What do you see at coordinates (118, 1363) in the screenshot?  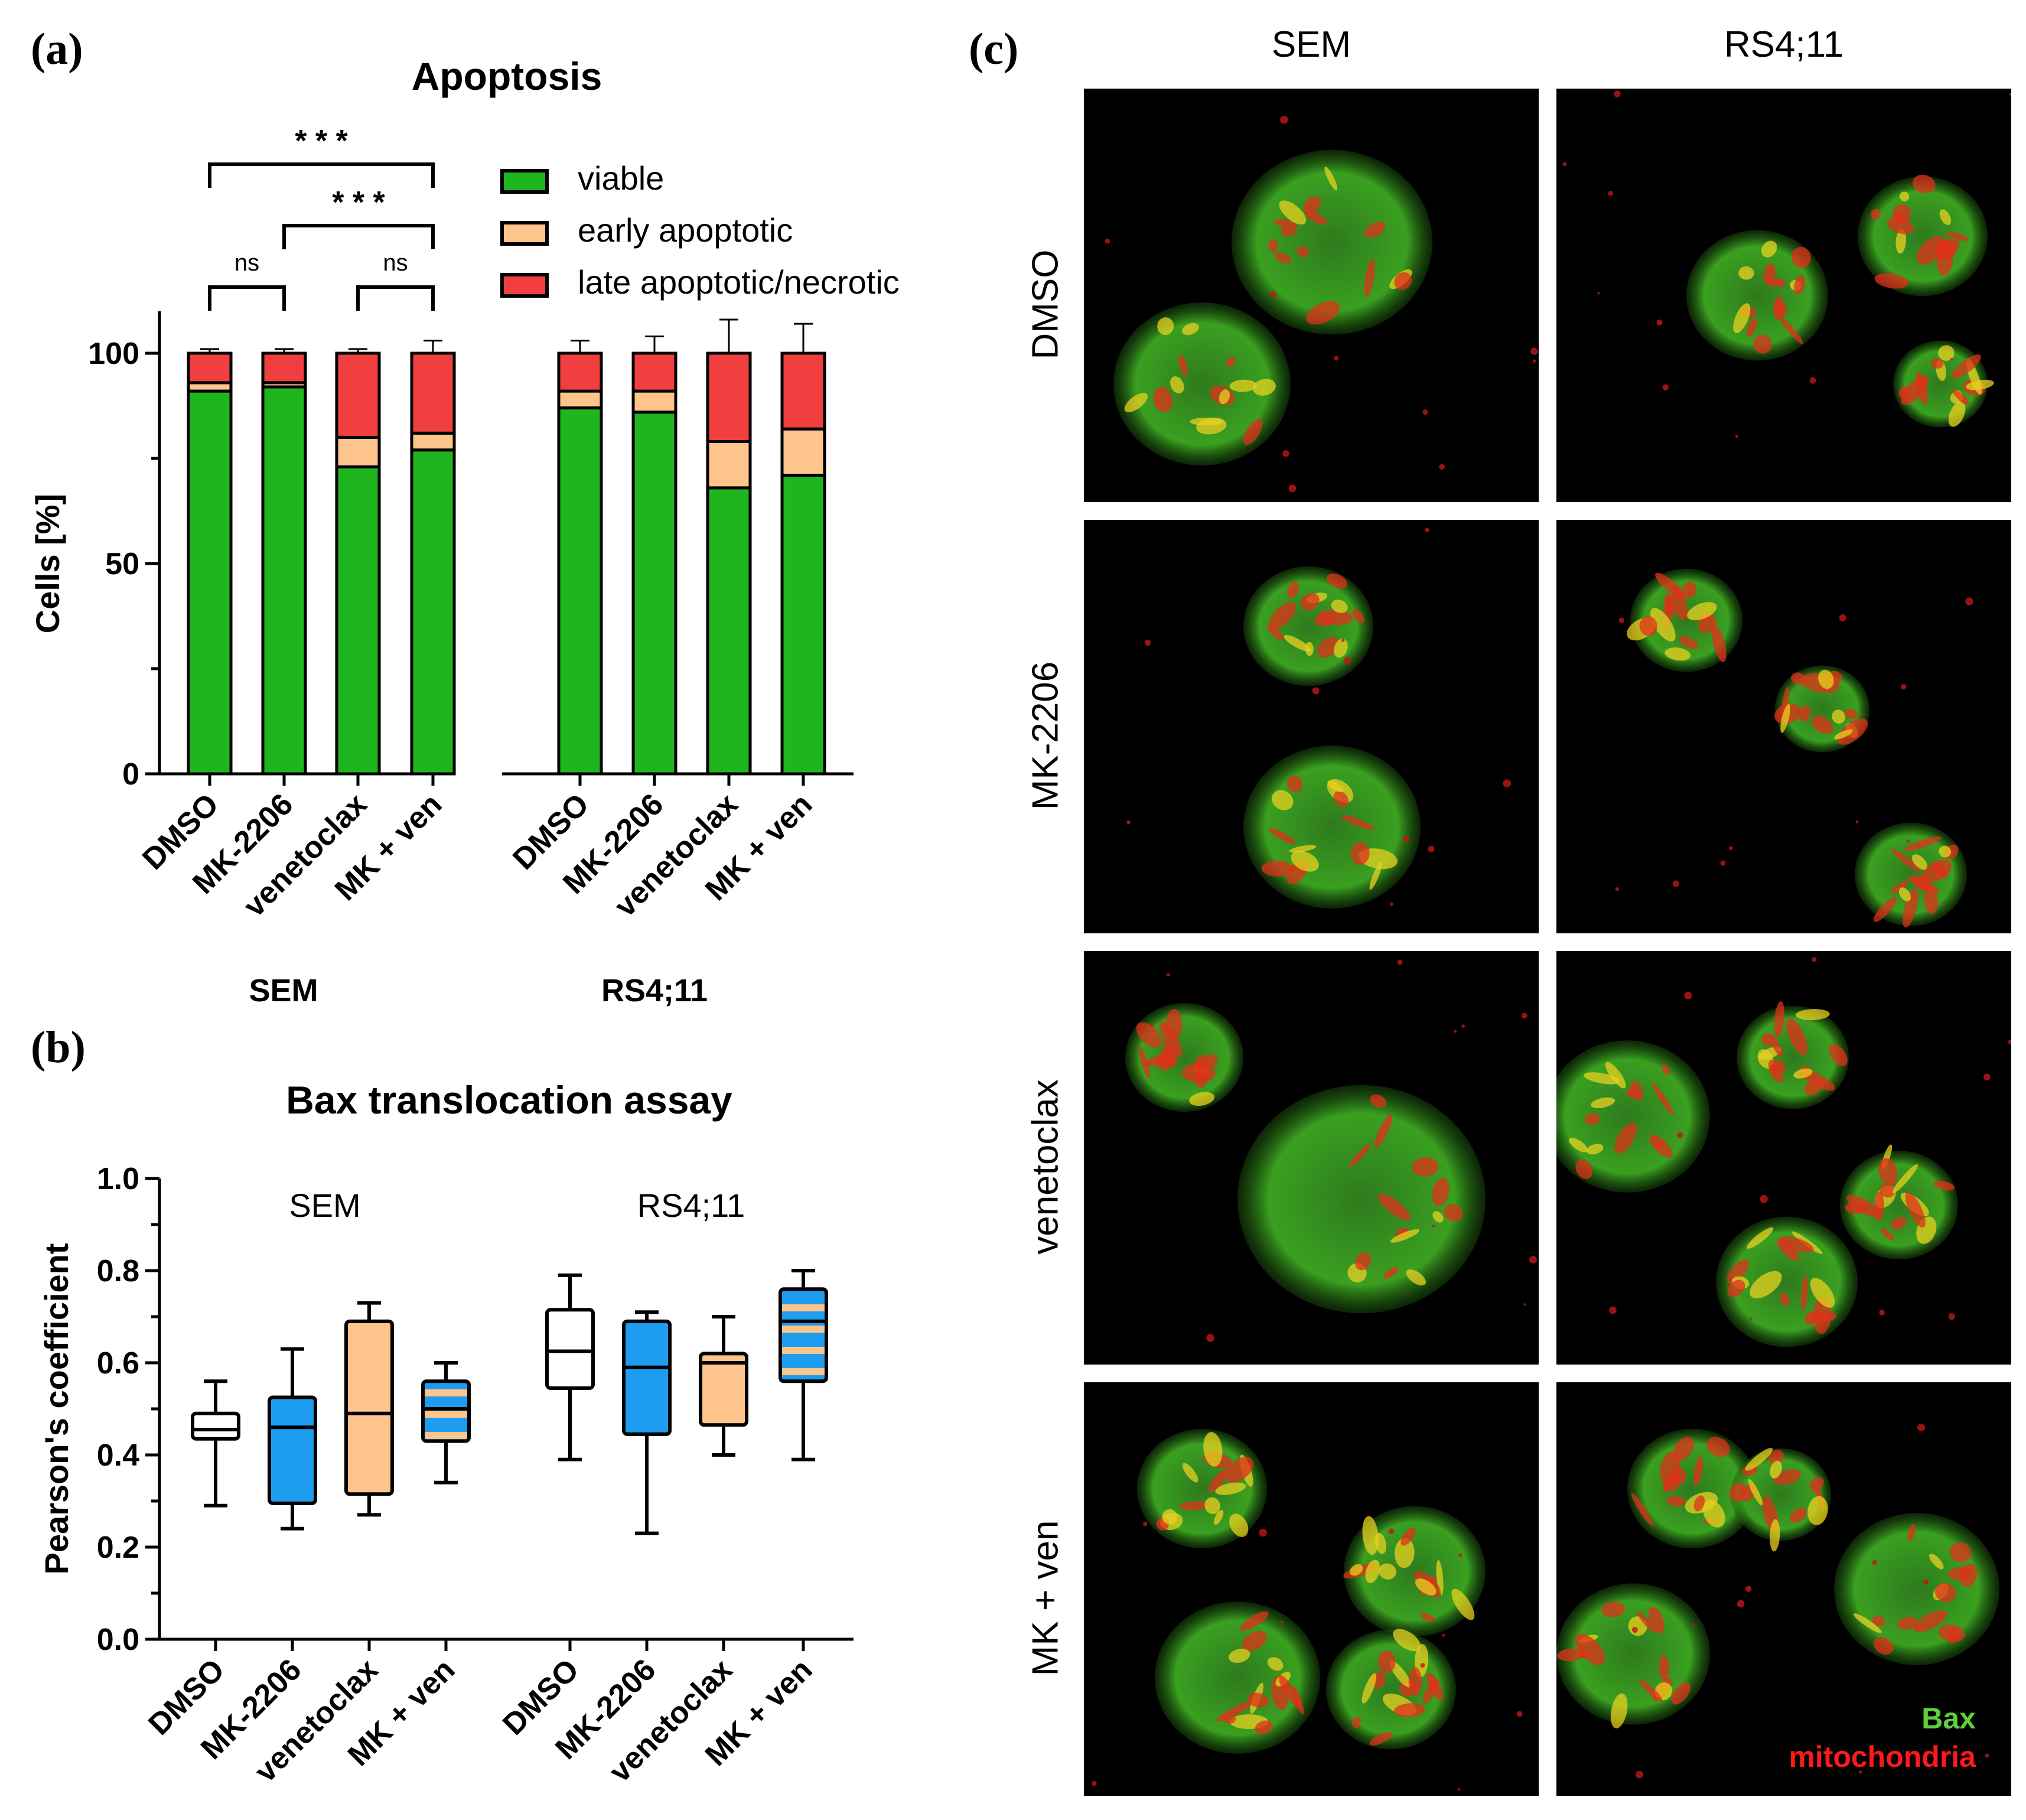 I see `y-tick-label: 0.6` at bounding box center [118, 1363].